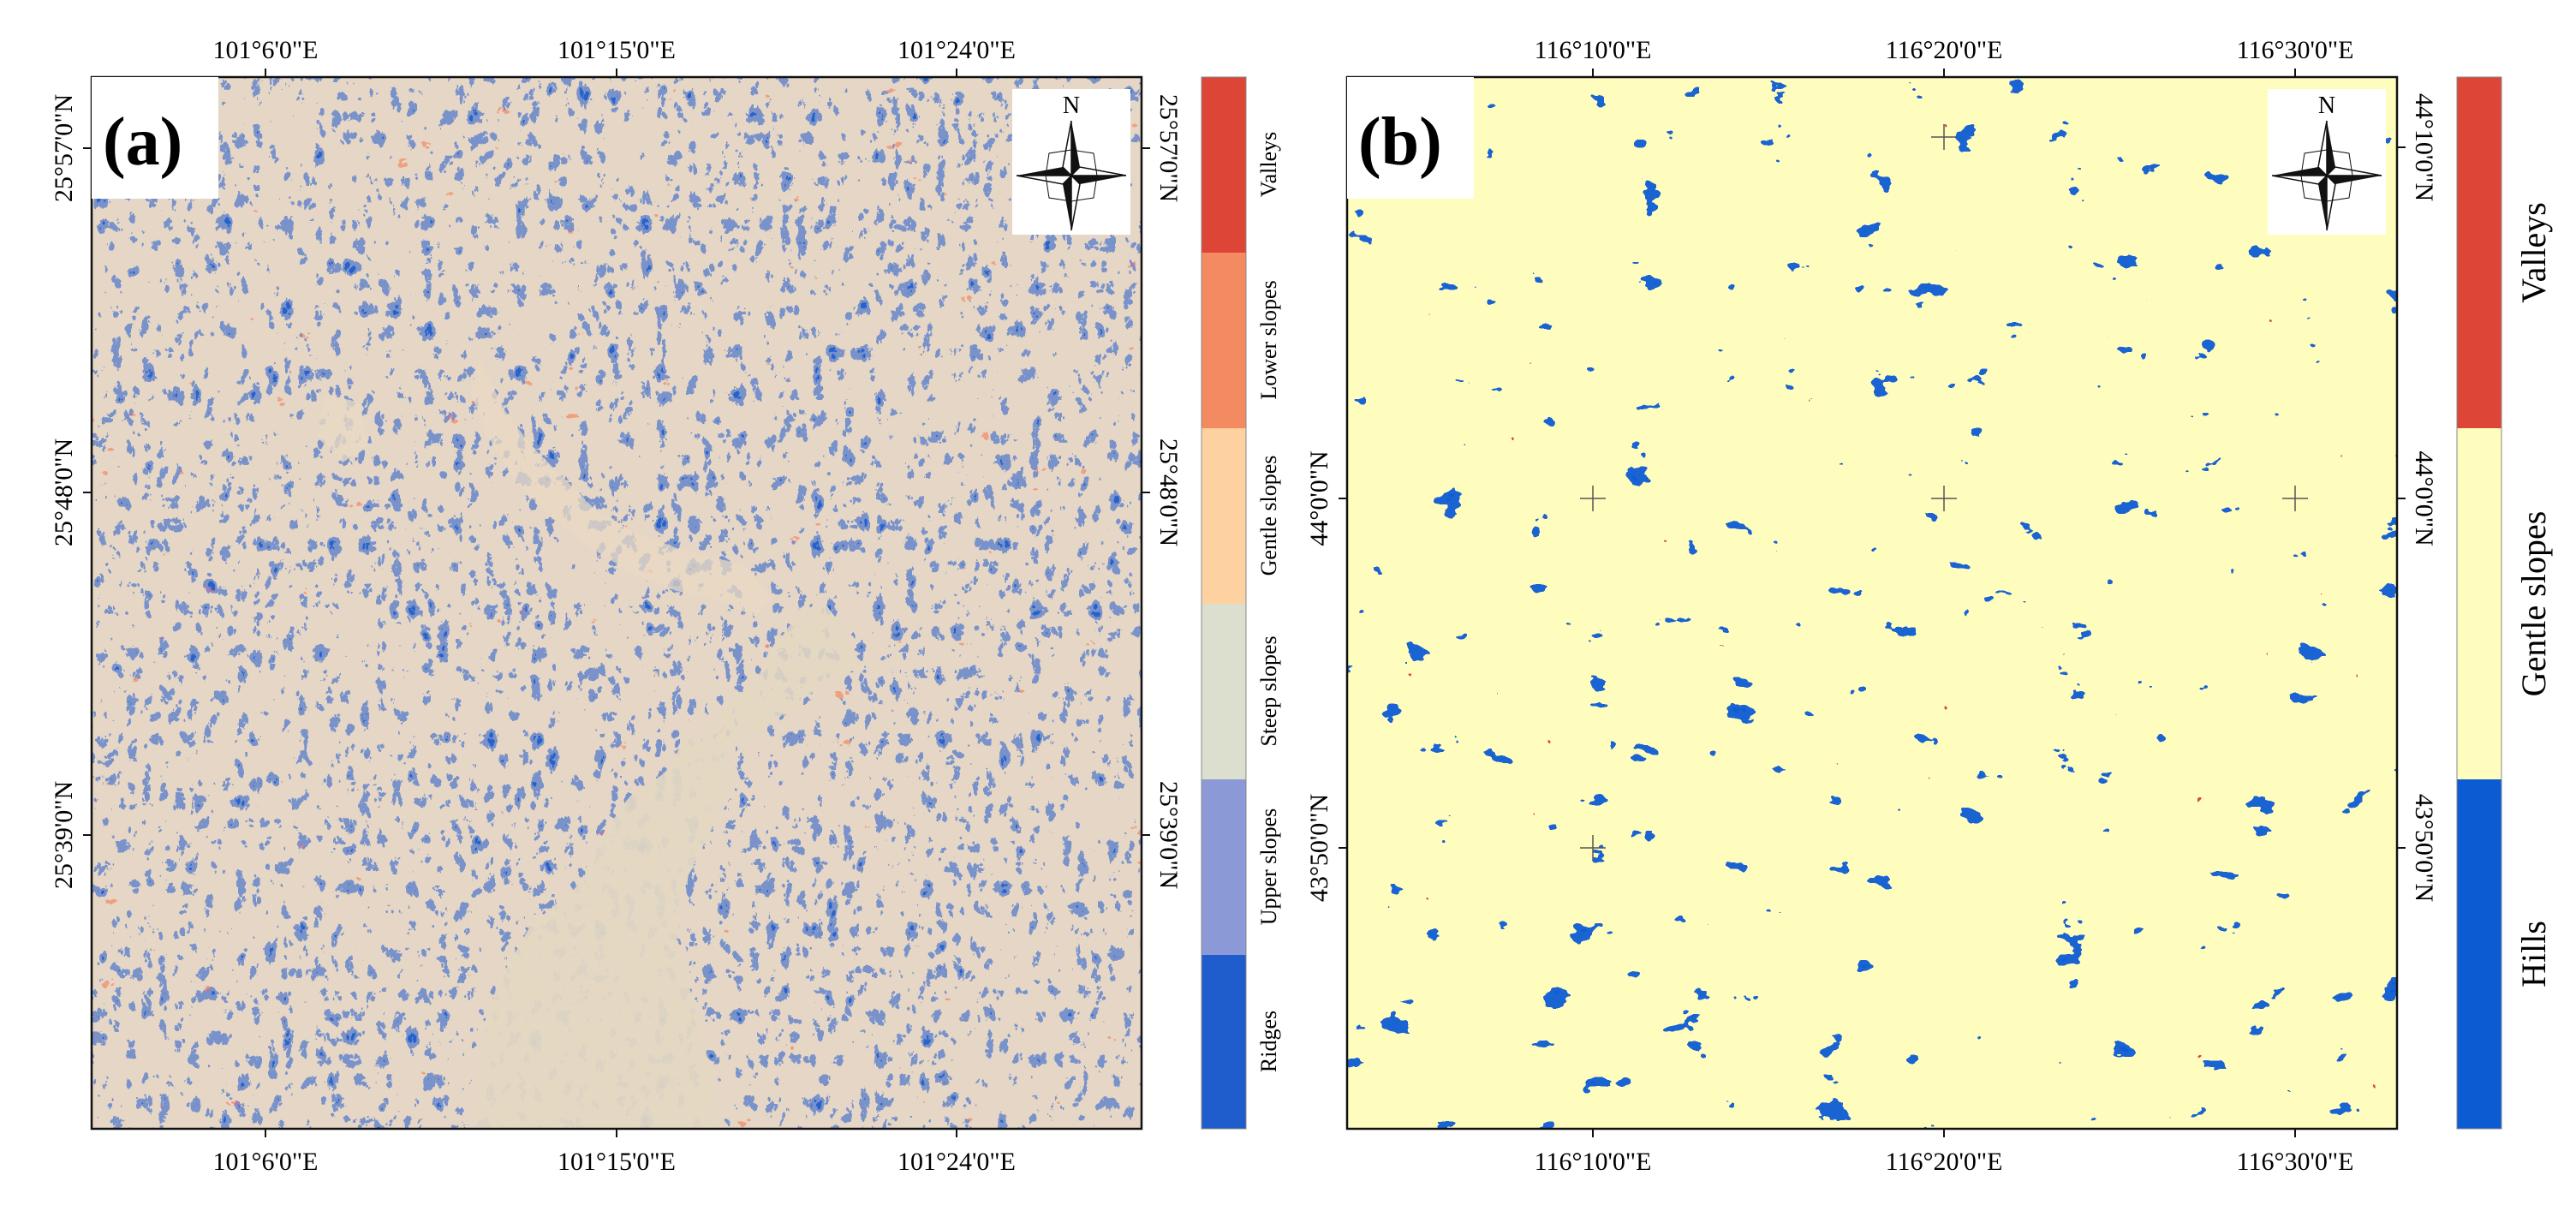  What do you see at coordinates (1319, 848) in the screenshot?
I see `left-tick-label: 43°50'0"N` at bounding box center [1319, 848].